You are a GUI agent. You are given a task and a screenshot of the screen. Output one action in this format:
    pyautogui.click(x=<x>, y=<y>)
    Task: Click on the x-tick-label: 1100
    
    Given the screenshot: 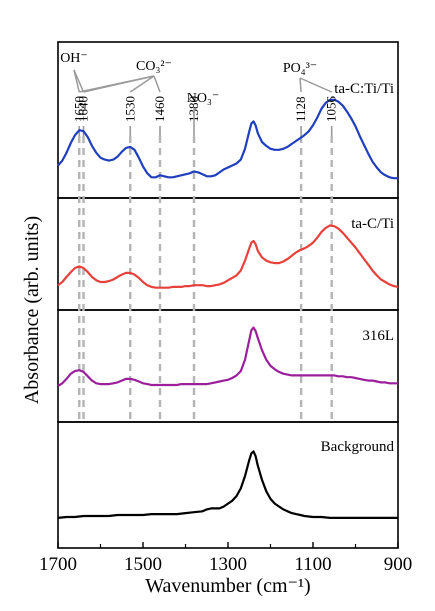 What is the action you would take?
    pyautogui.click(x=312, y=564)
    